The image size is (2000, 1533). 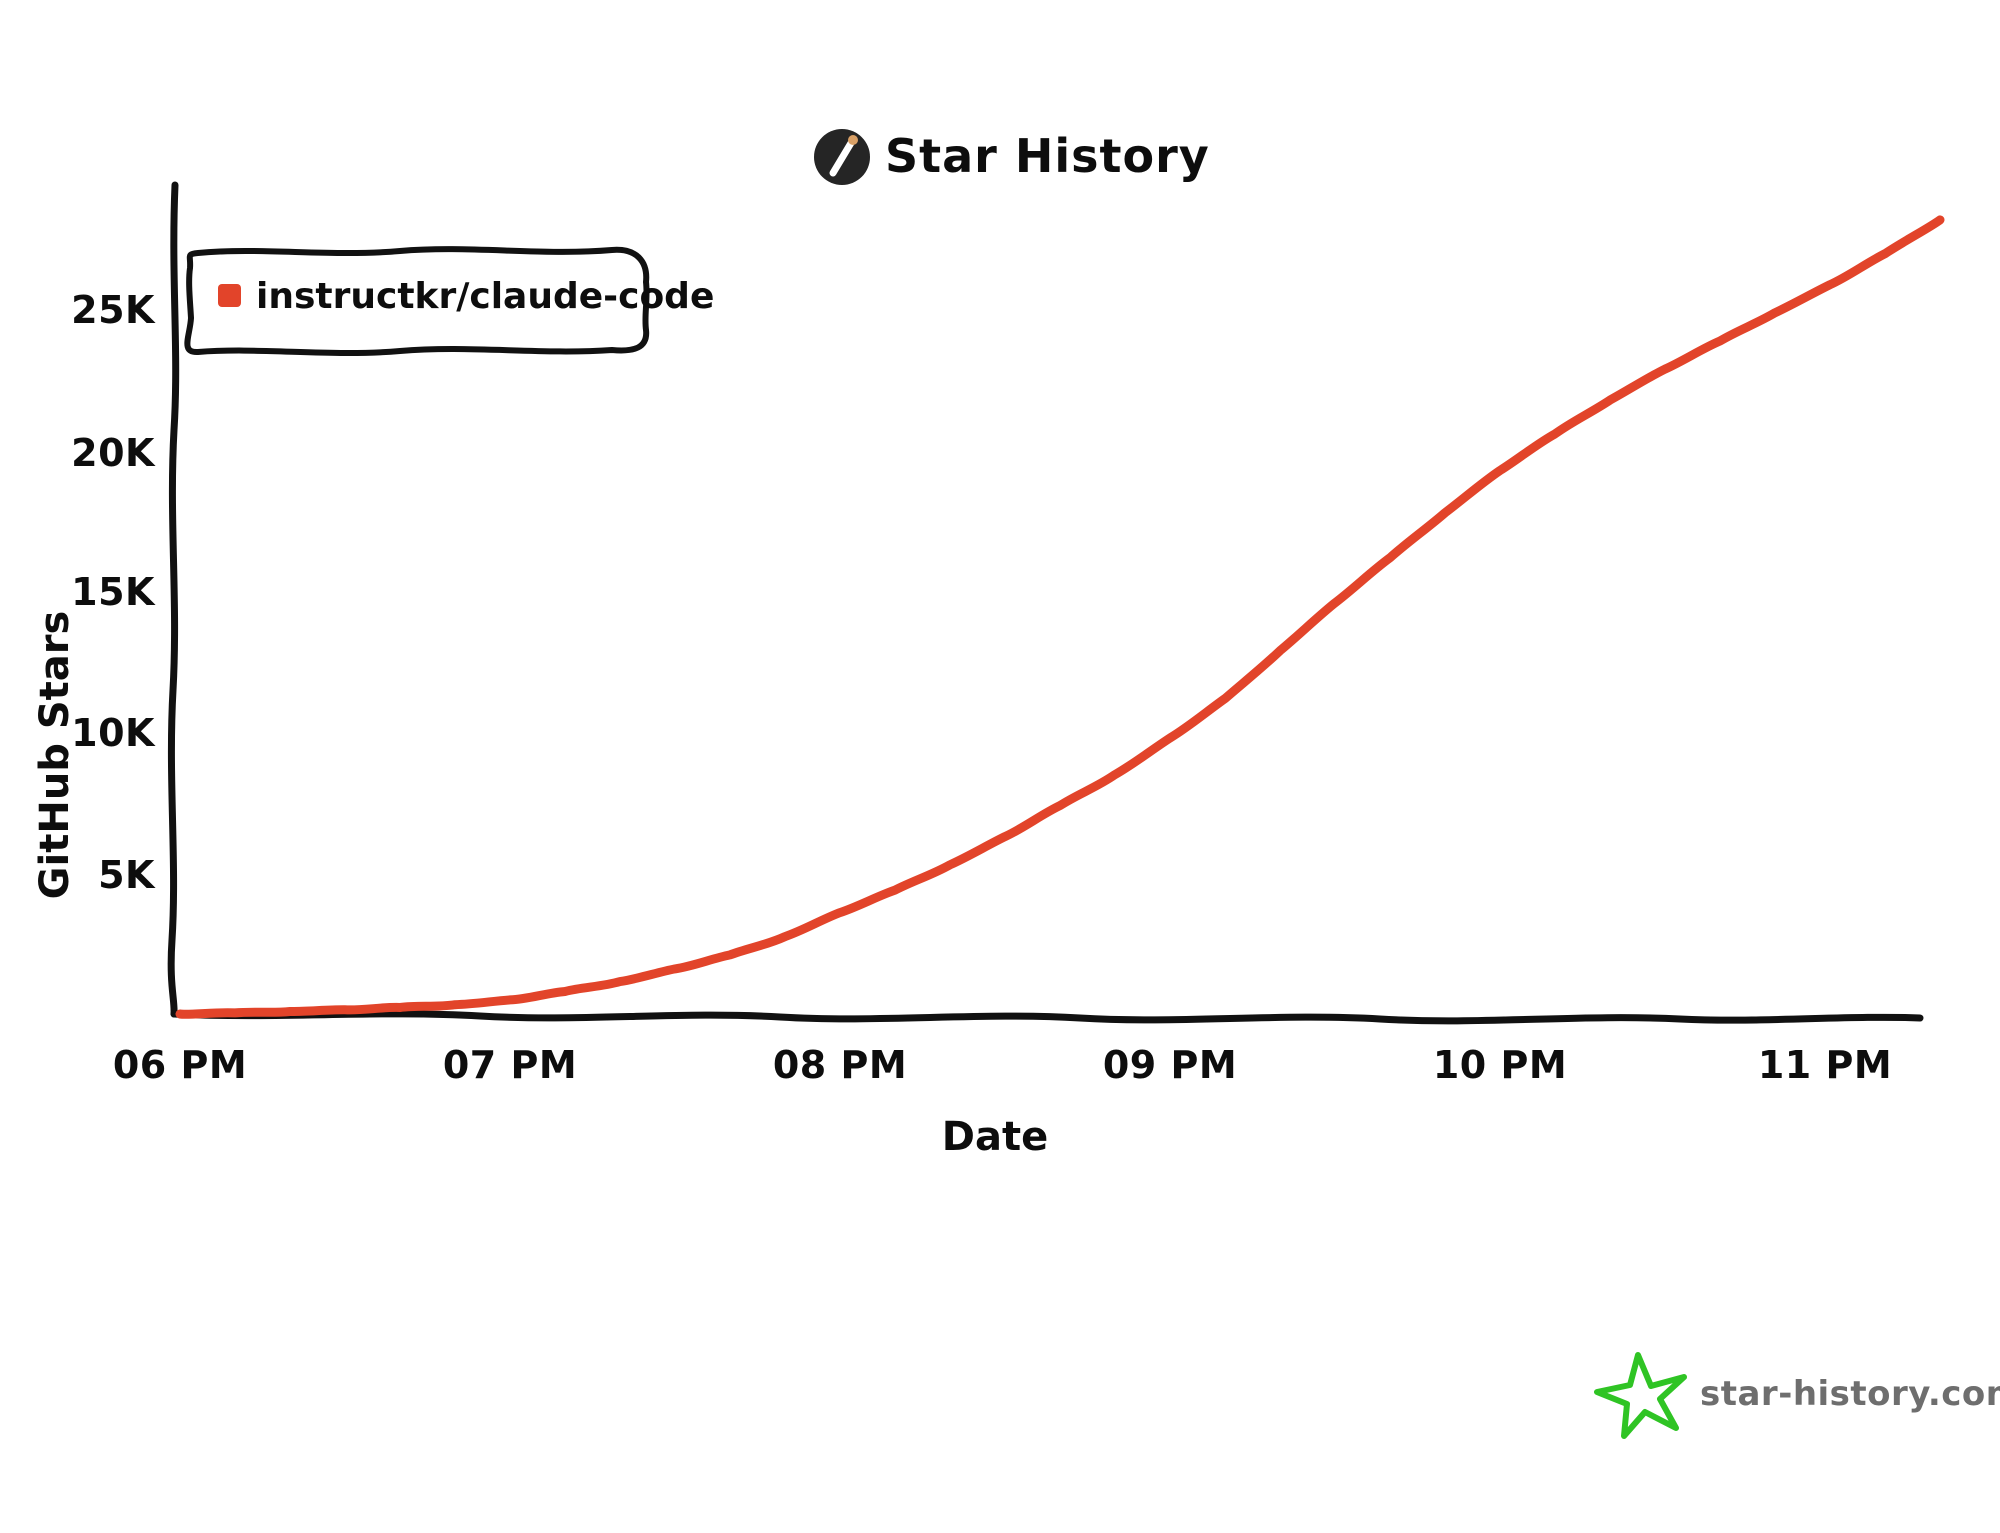 I want to click on y-tick-label-10k: 10K, so click(x=113, y=733).